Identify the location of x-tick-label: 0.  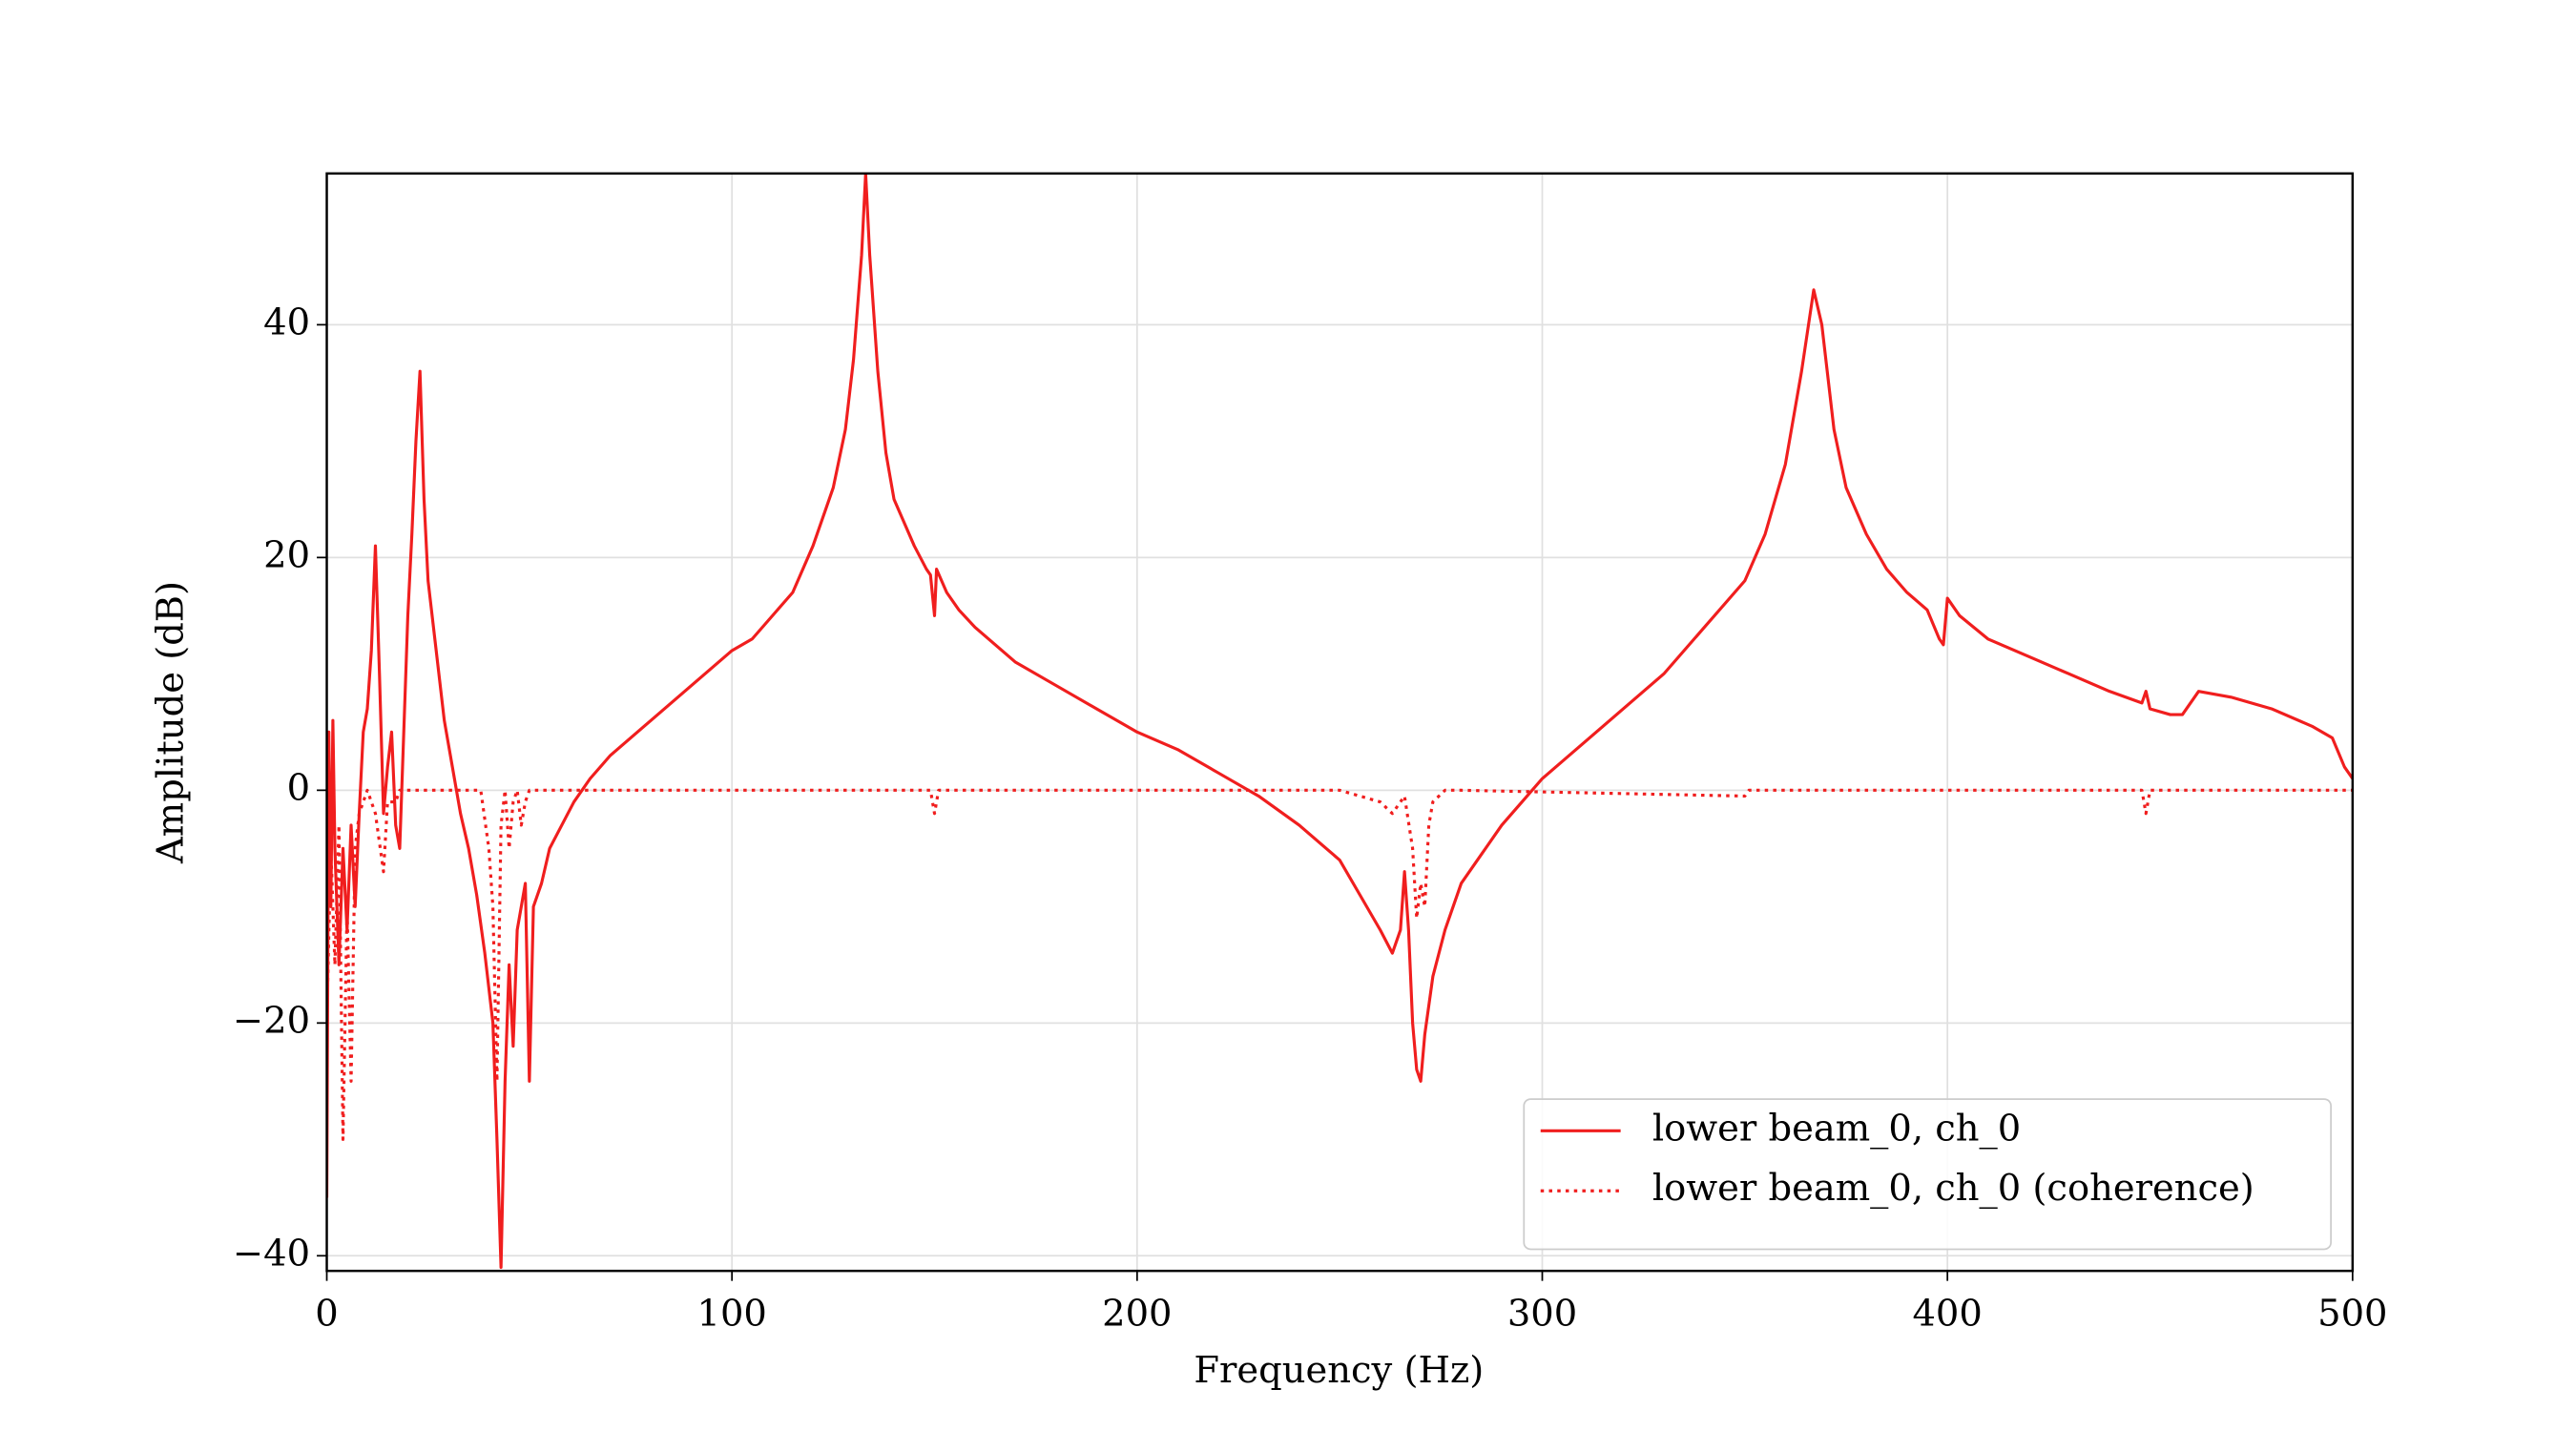
(326, 1314).